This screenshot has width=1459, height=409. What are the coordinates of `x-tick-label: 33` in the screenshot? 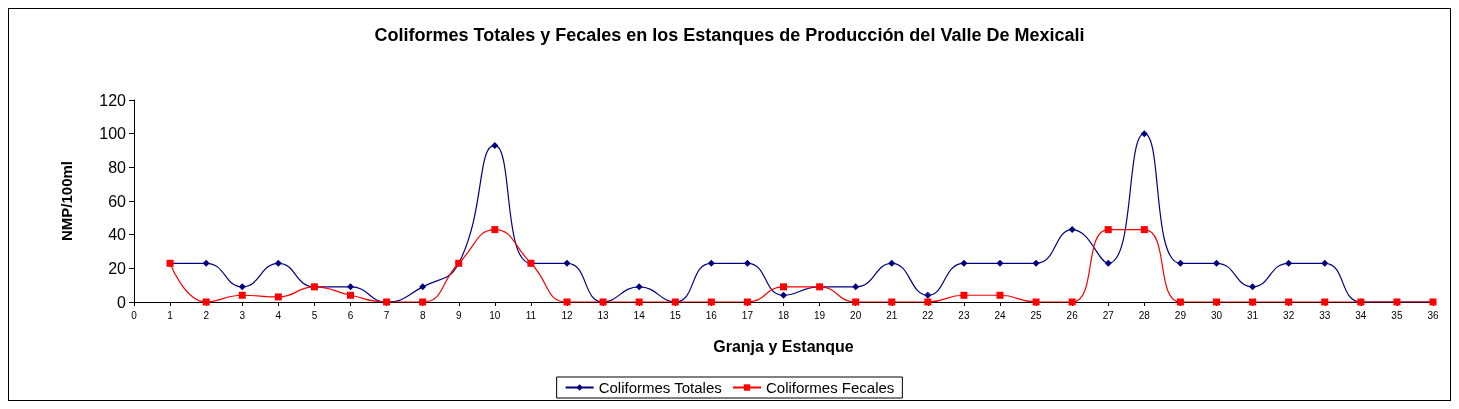 It's located at (1325, 315).